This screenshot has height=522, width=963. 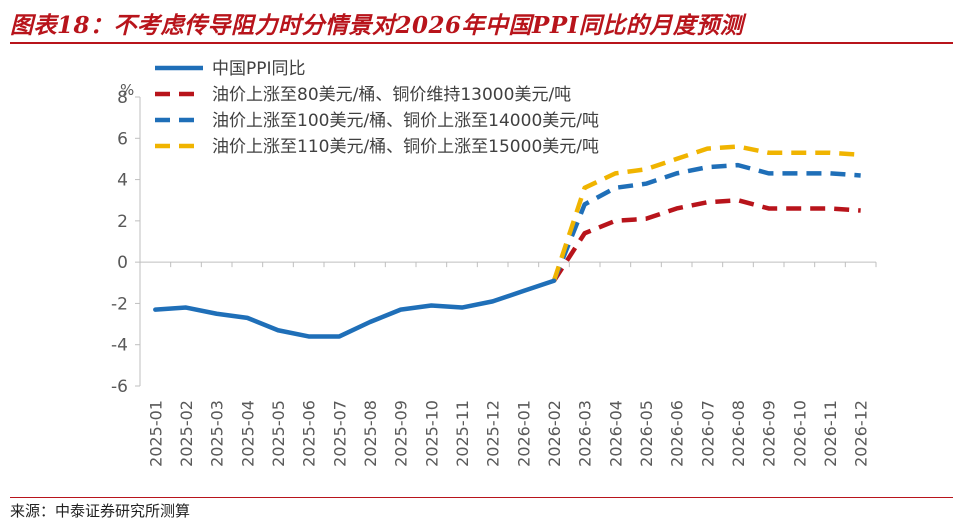 I want to click on y-axis-unit: %, so click(x=127, y=90).